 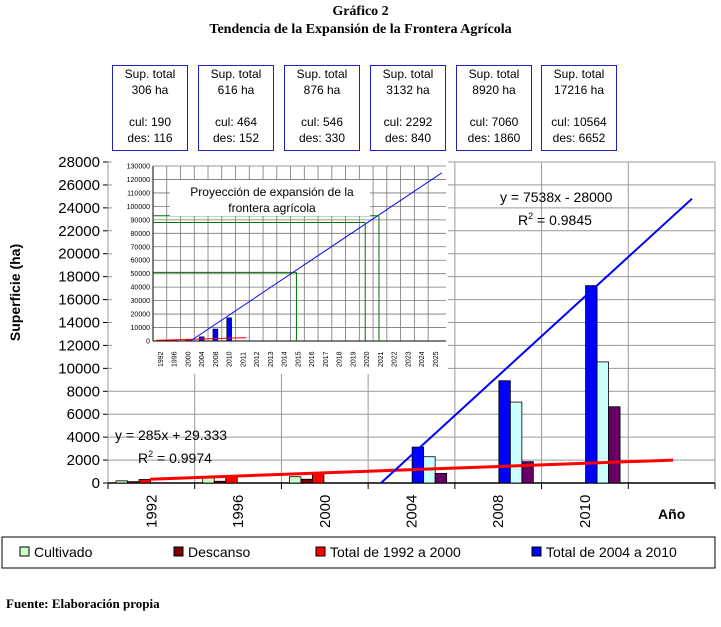 I want to click on box-cul: cul: 10564, so click(x=579, y=122).